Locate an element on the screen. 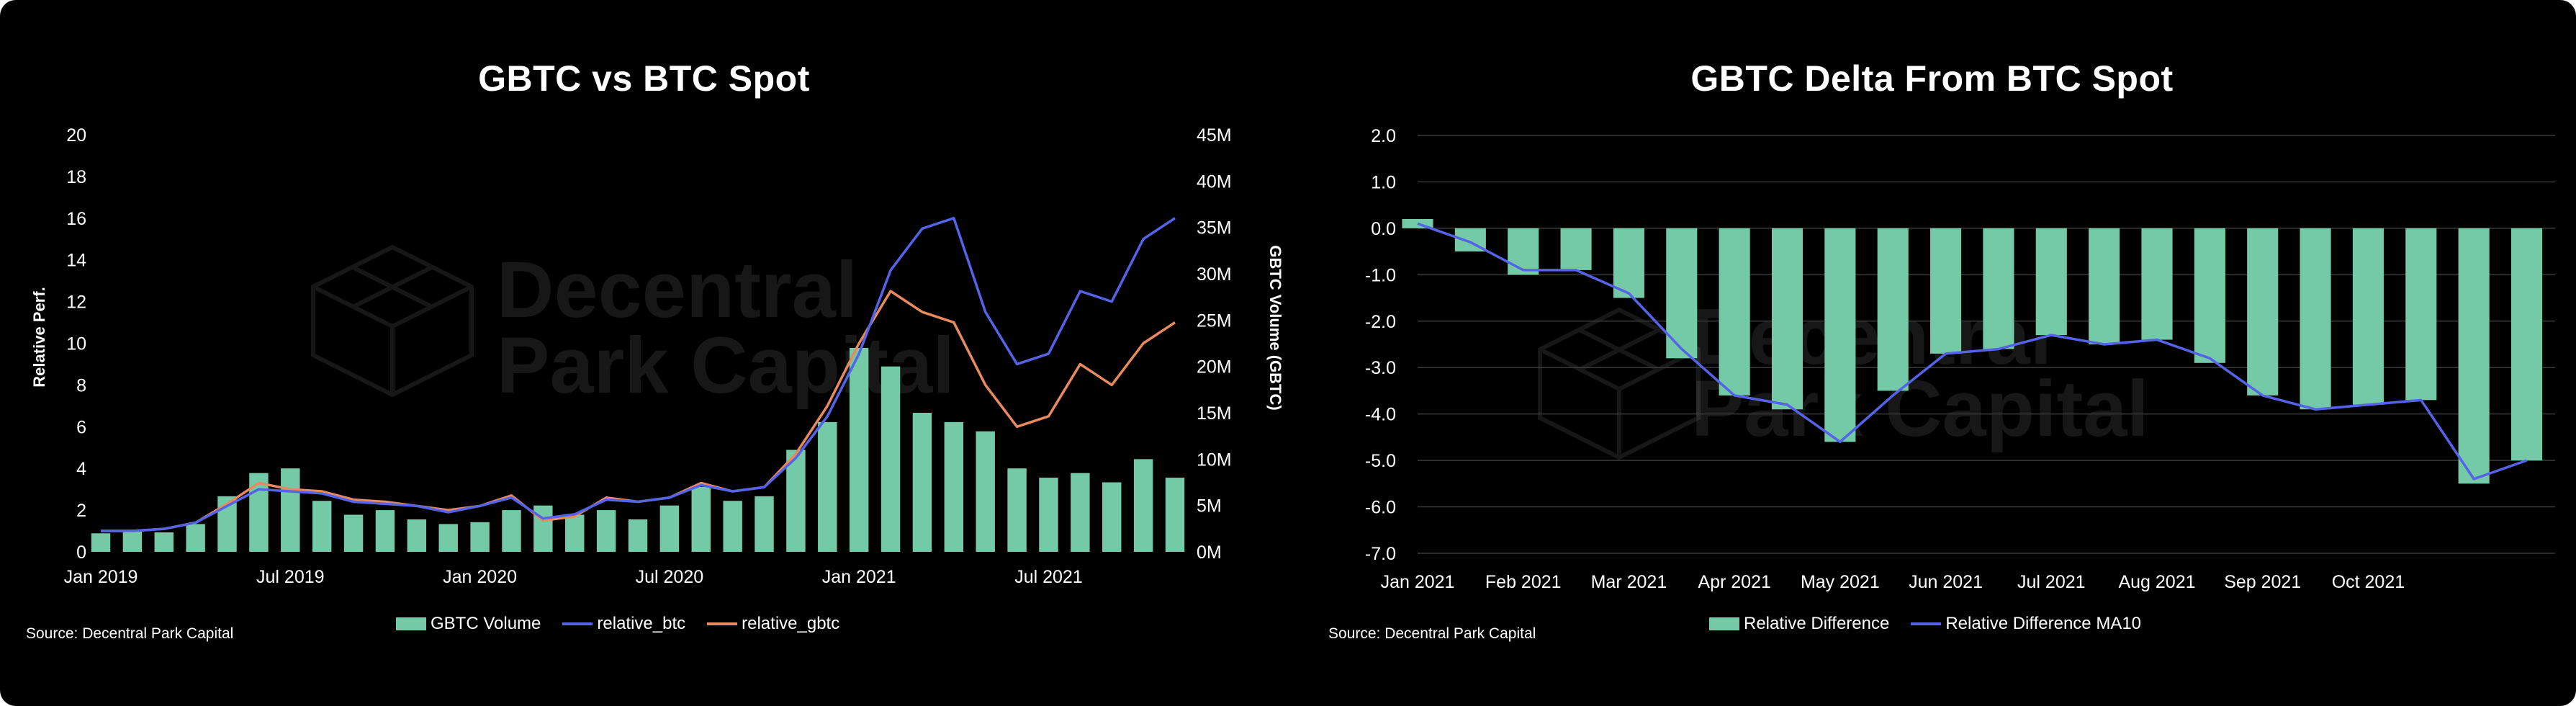  y2-tick-label: 25M is located at coordinates (1214, 320).